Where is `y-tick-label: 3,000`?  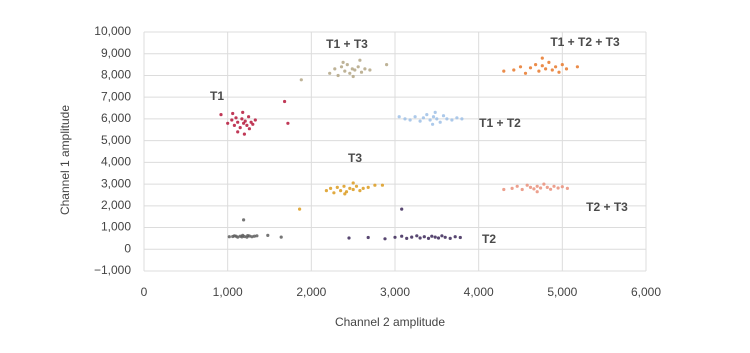 y-tick-label: 3,000 is located at coordinates (116, 183).